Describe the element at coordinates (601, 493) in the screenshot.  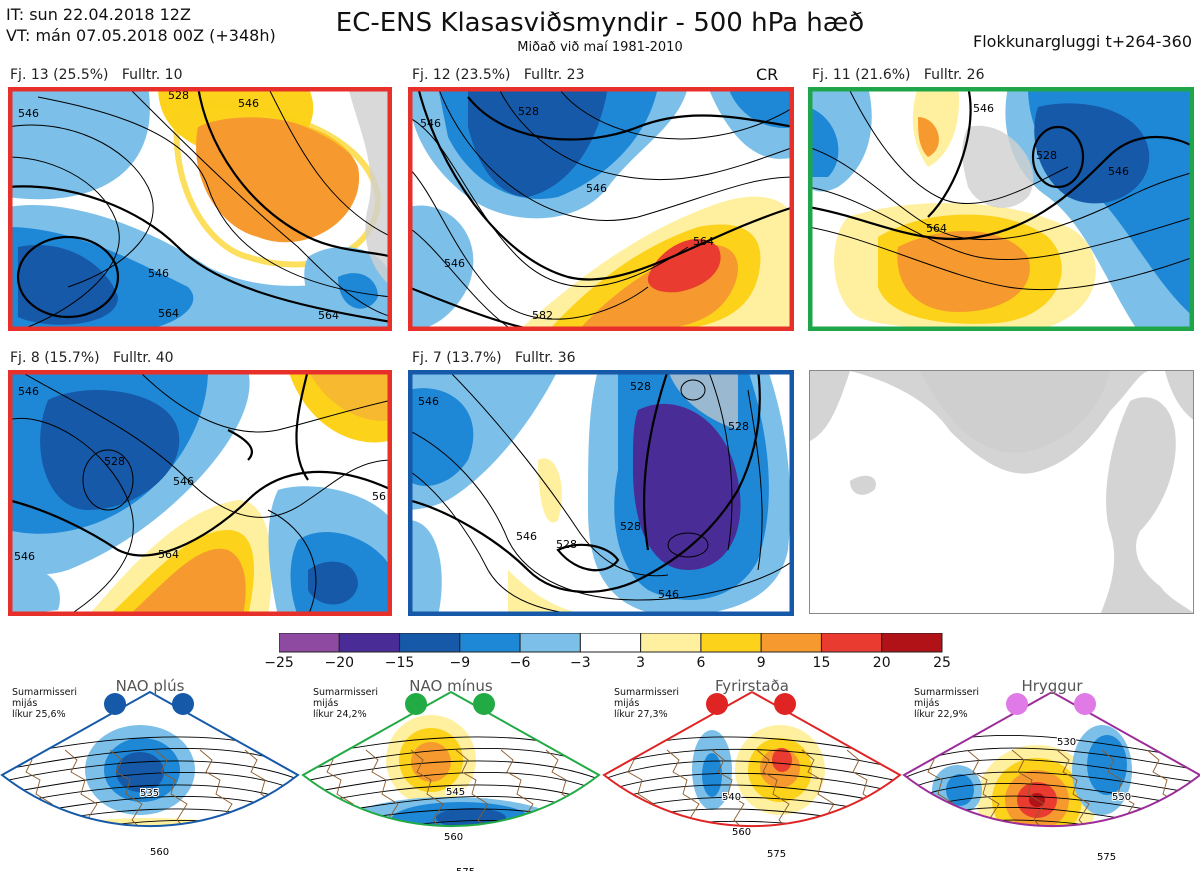
I see `cluster-map-5: 546 528 528 546 528 546 528` at that location.